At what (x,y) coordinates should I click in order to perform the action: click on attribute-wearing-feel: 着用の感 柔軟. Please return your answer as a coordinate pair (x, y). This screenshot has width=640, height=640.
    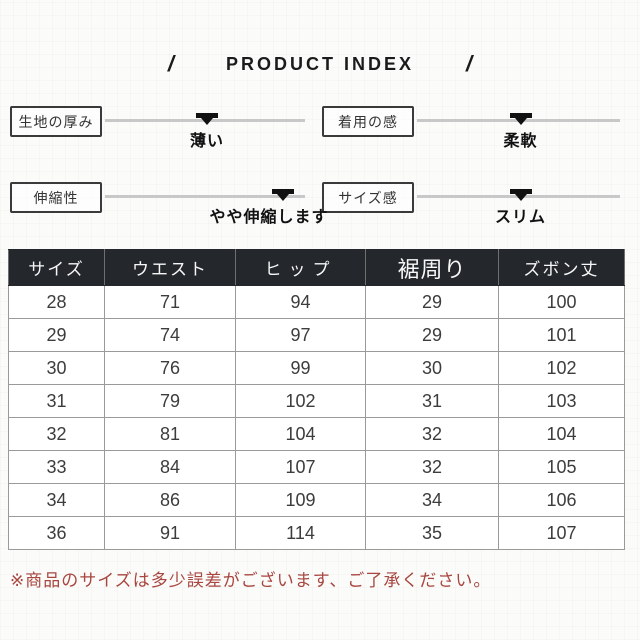
    Looking at the image, I should click on (471, 129).